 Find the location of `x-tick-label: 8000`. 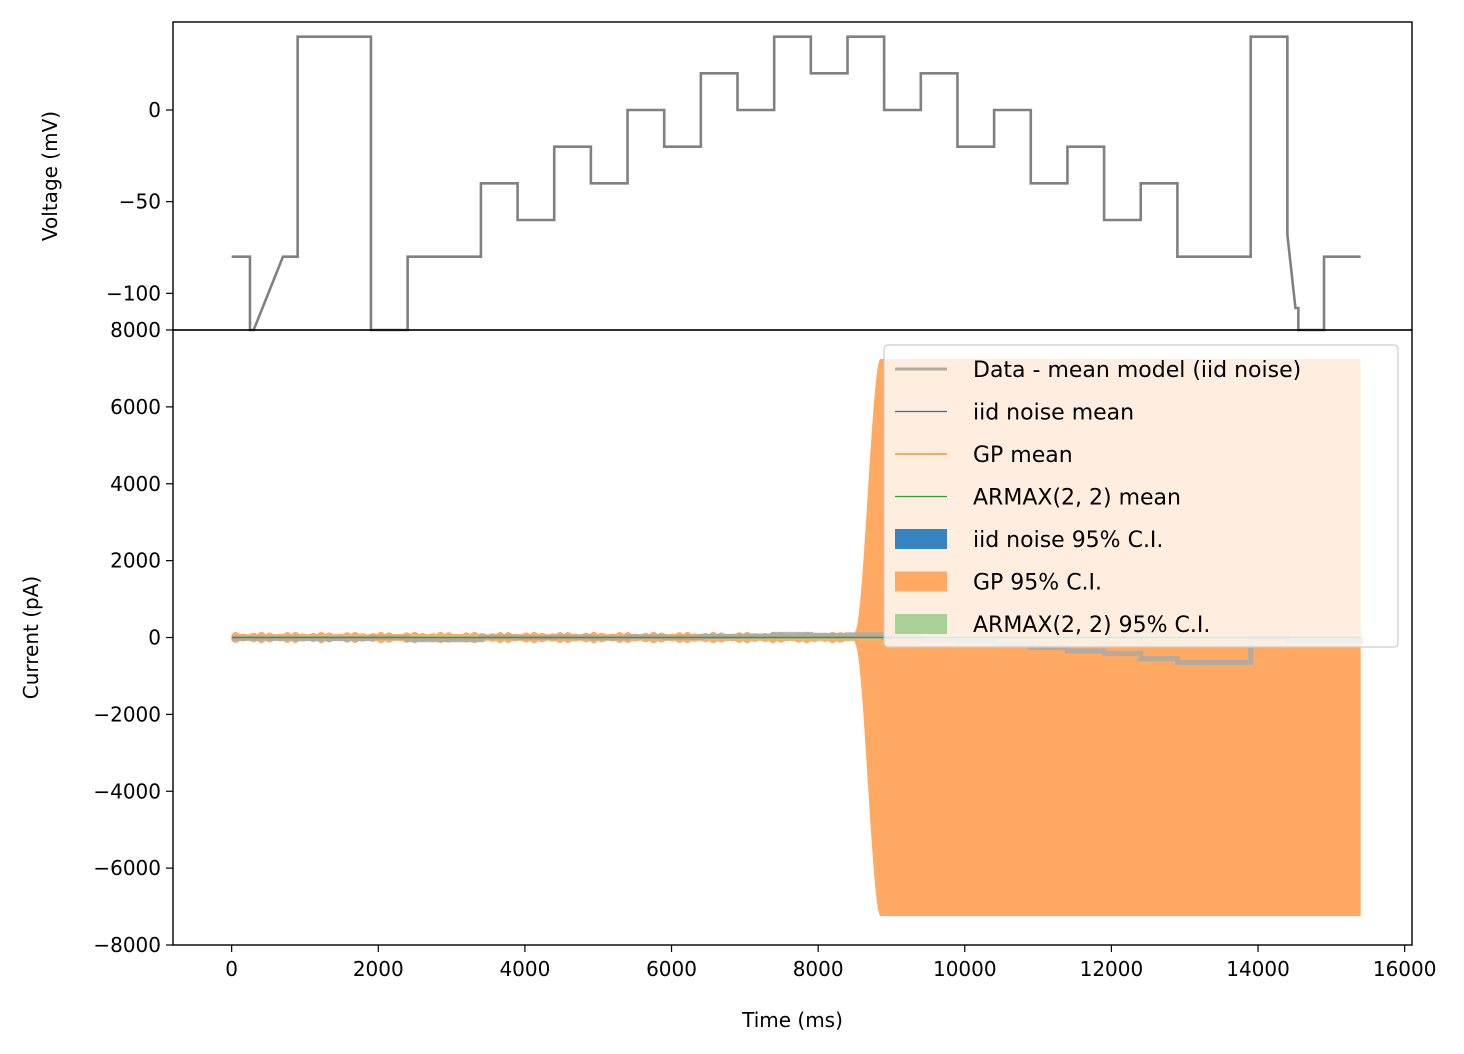

x-tick-label: 8000 is located at coordinates (818, 969).